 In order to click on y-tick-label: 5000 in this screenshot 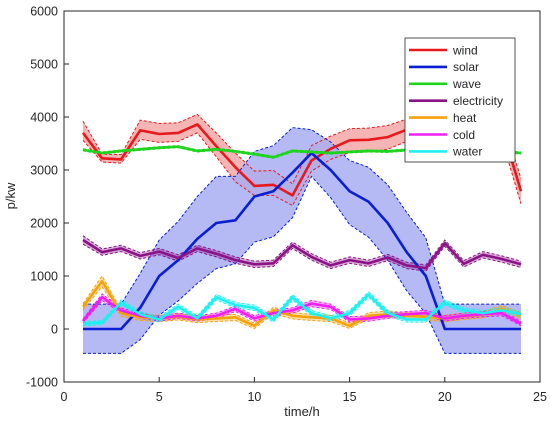, I will do `click(44, 65)`.